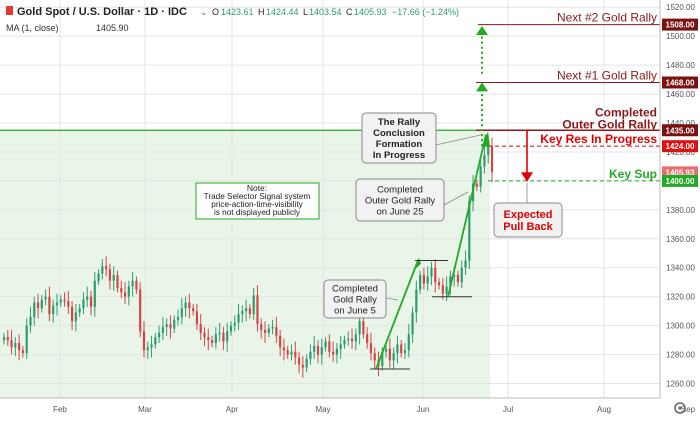  Describe the element at coordinates (633, 174) in the screenshot. I see `key-sup-label: Key Sup` at that location.